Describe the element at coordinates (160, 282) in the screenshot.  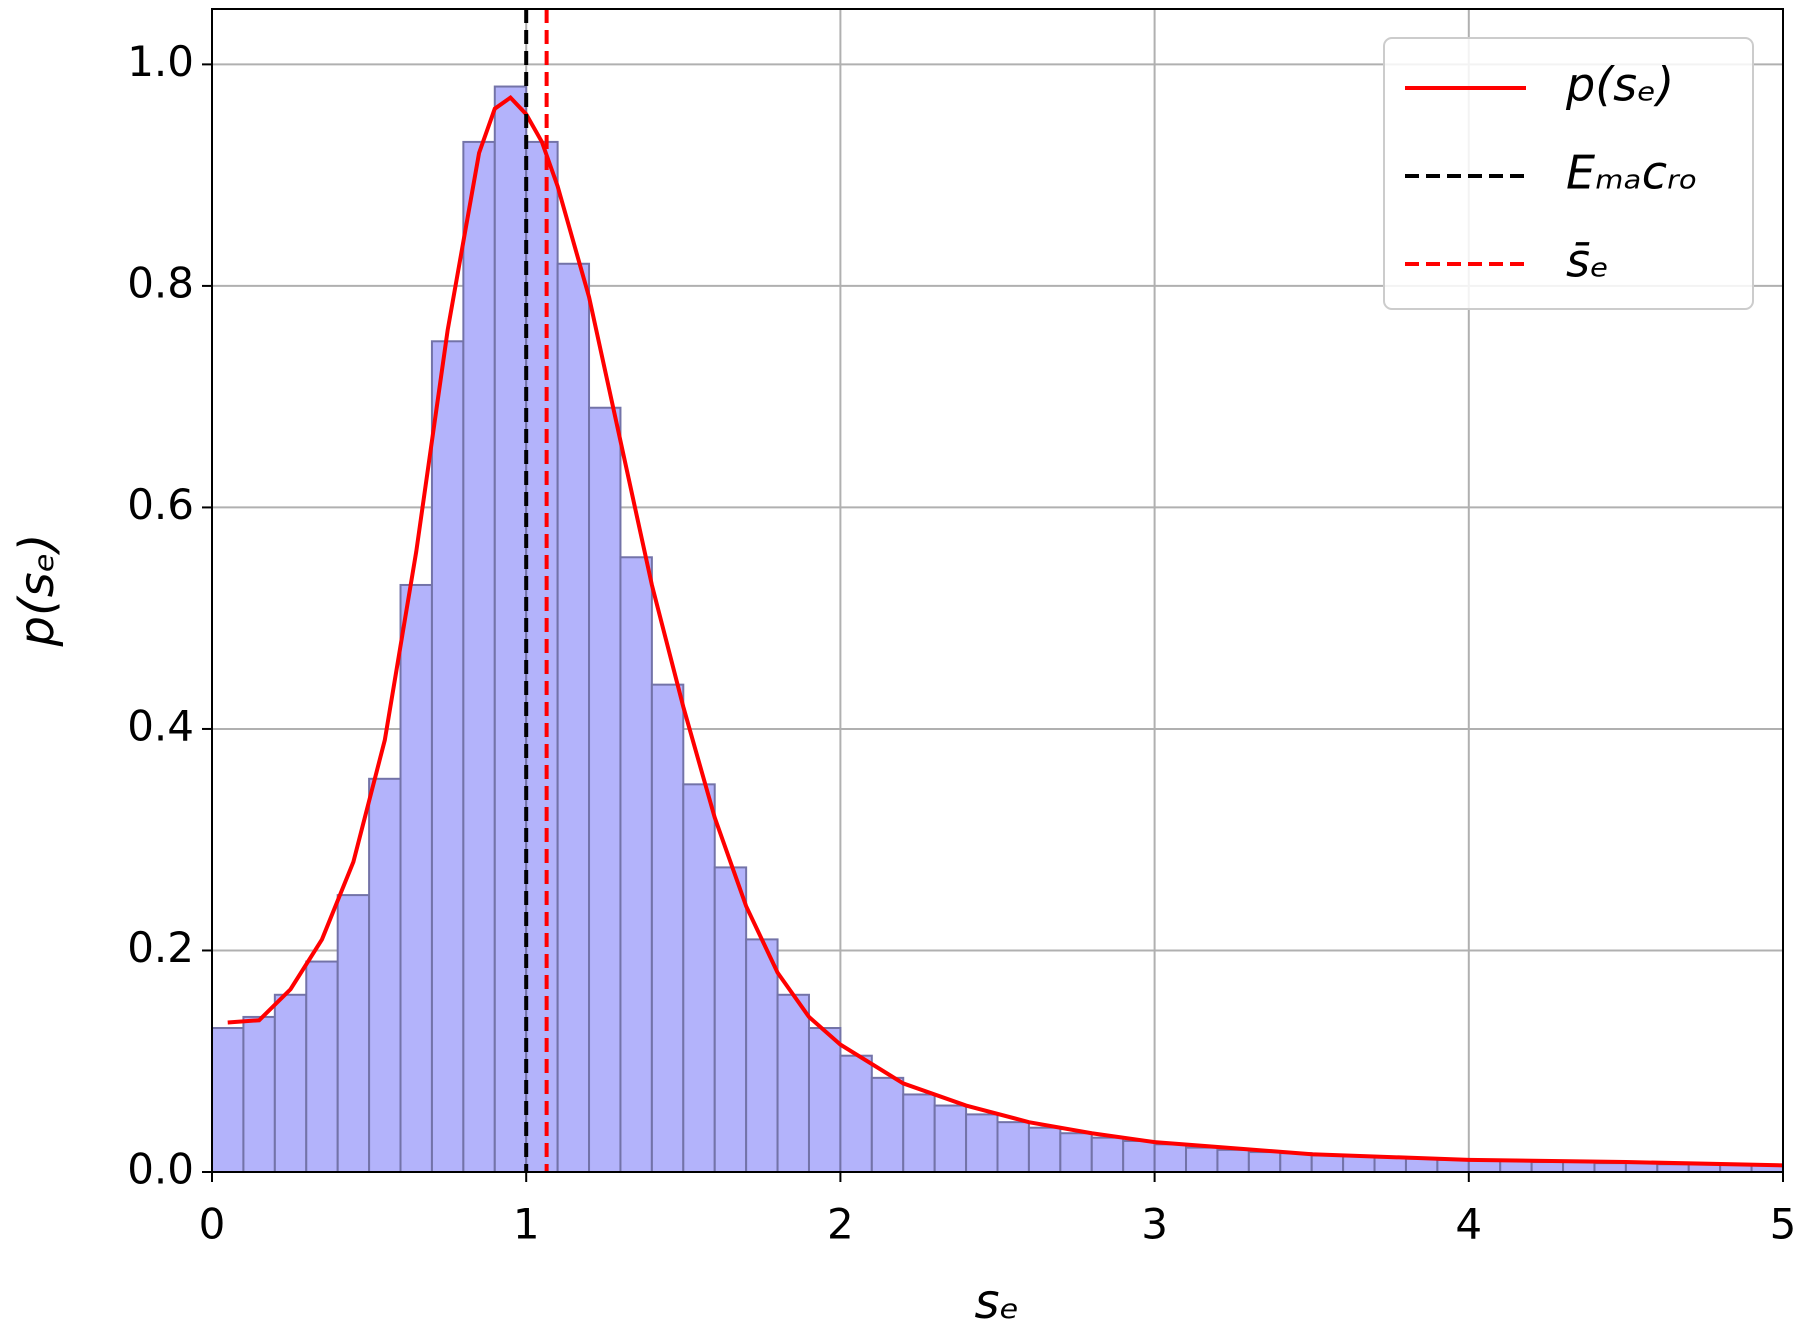
I see `y-tick-label: 0.8` at that location.